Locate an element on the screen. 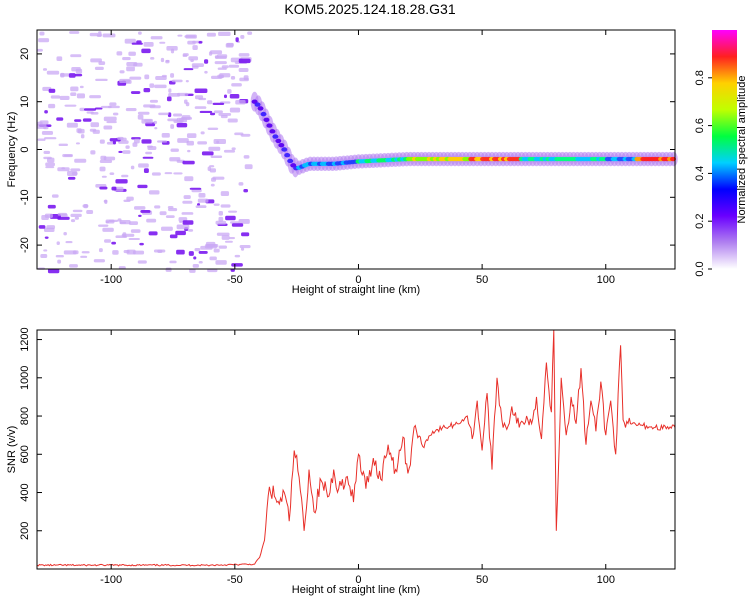 The image size is (750, 600). colorbar-tick-label: 0.6 is located at coordinates (700, 125).